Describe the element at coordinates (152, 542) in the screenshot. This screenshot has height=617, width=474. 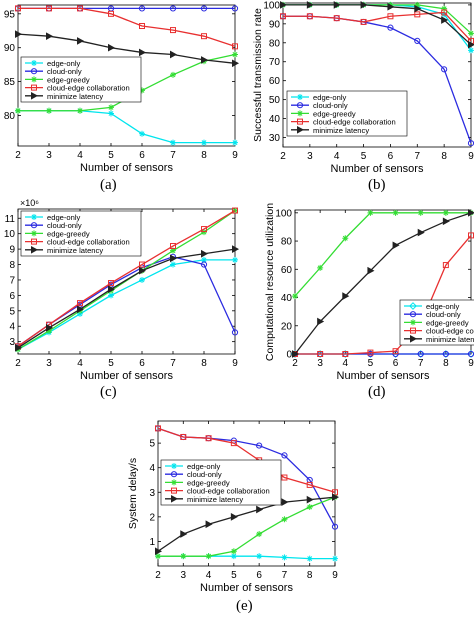
I see `y-tick-label: 1` at that location.